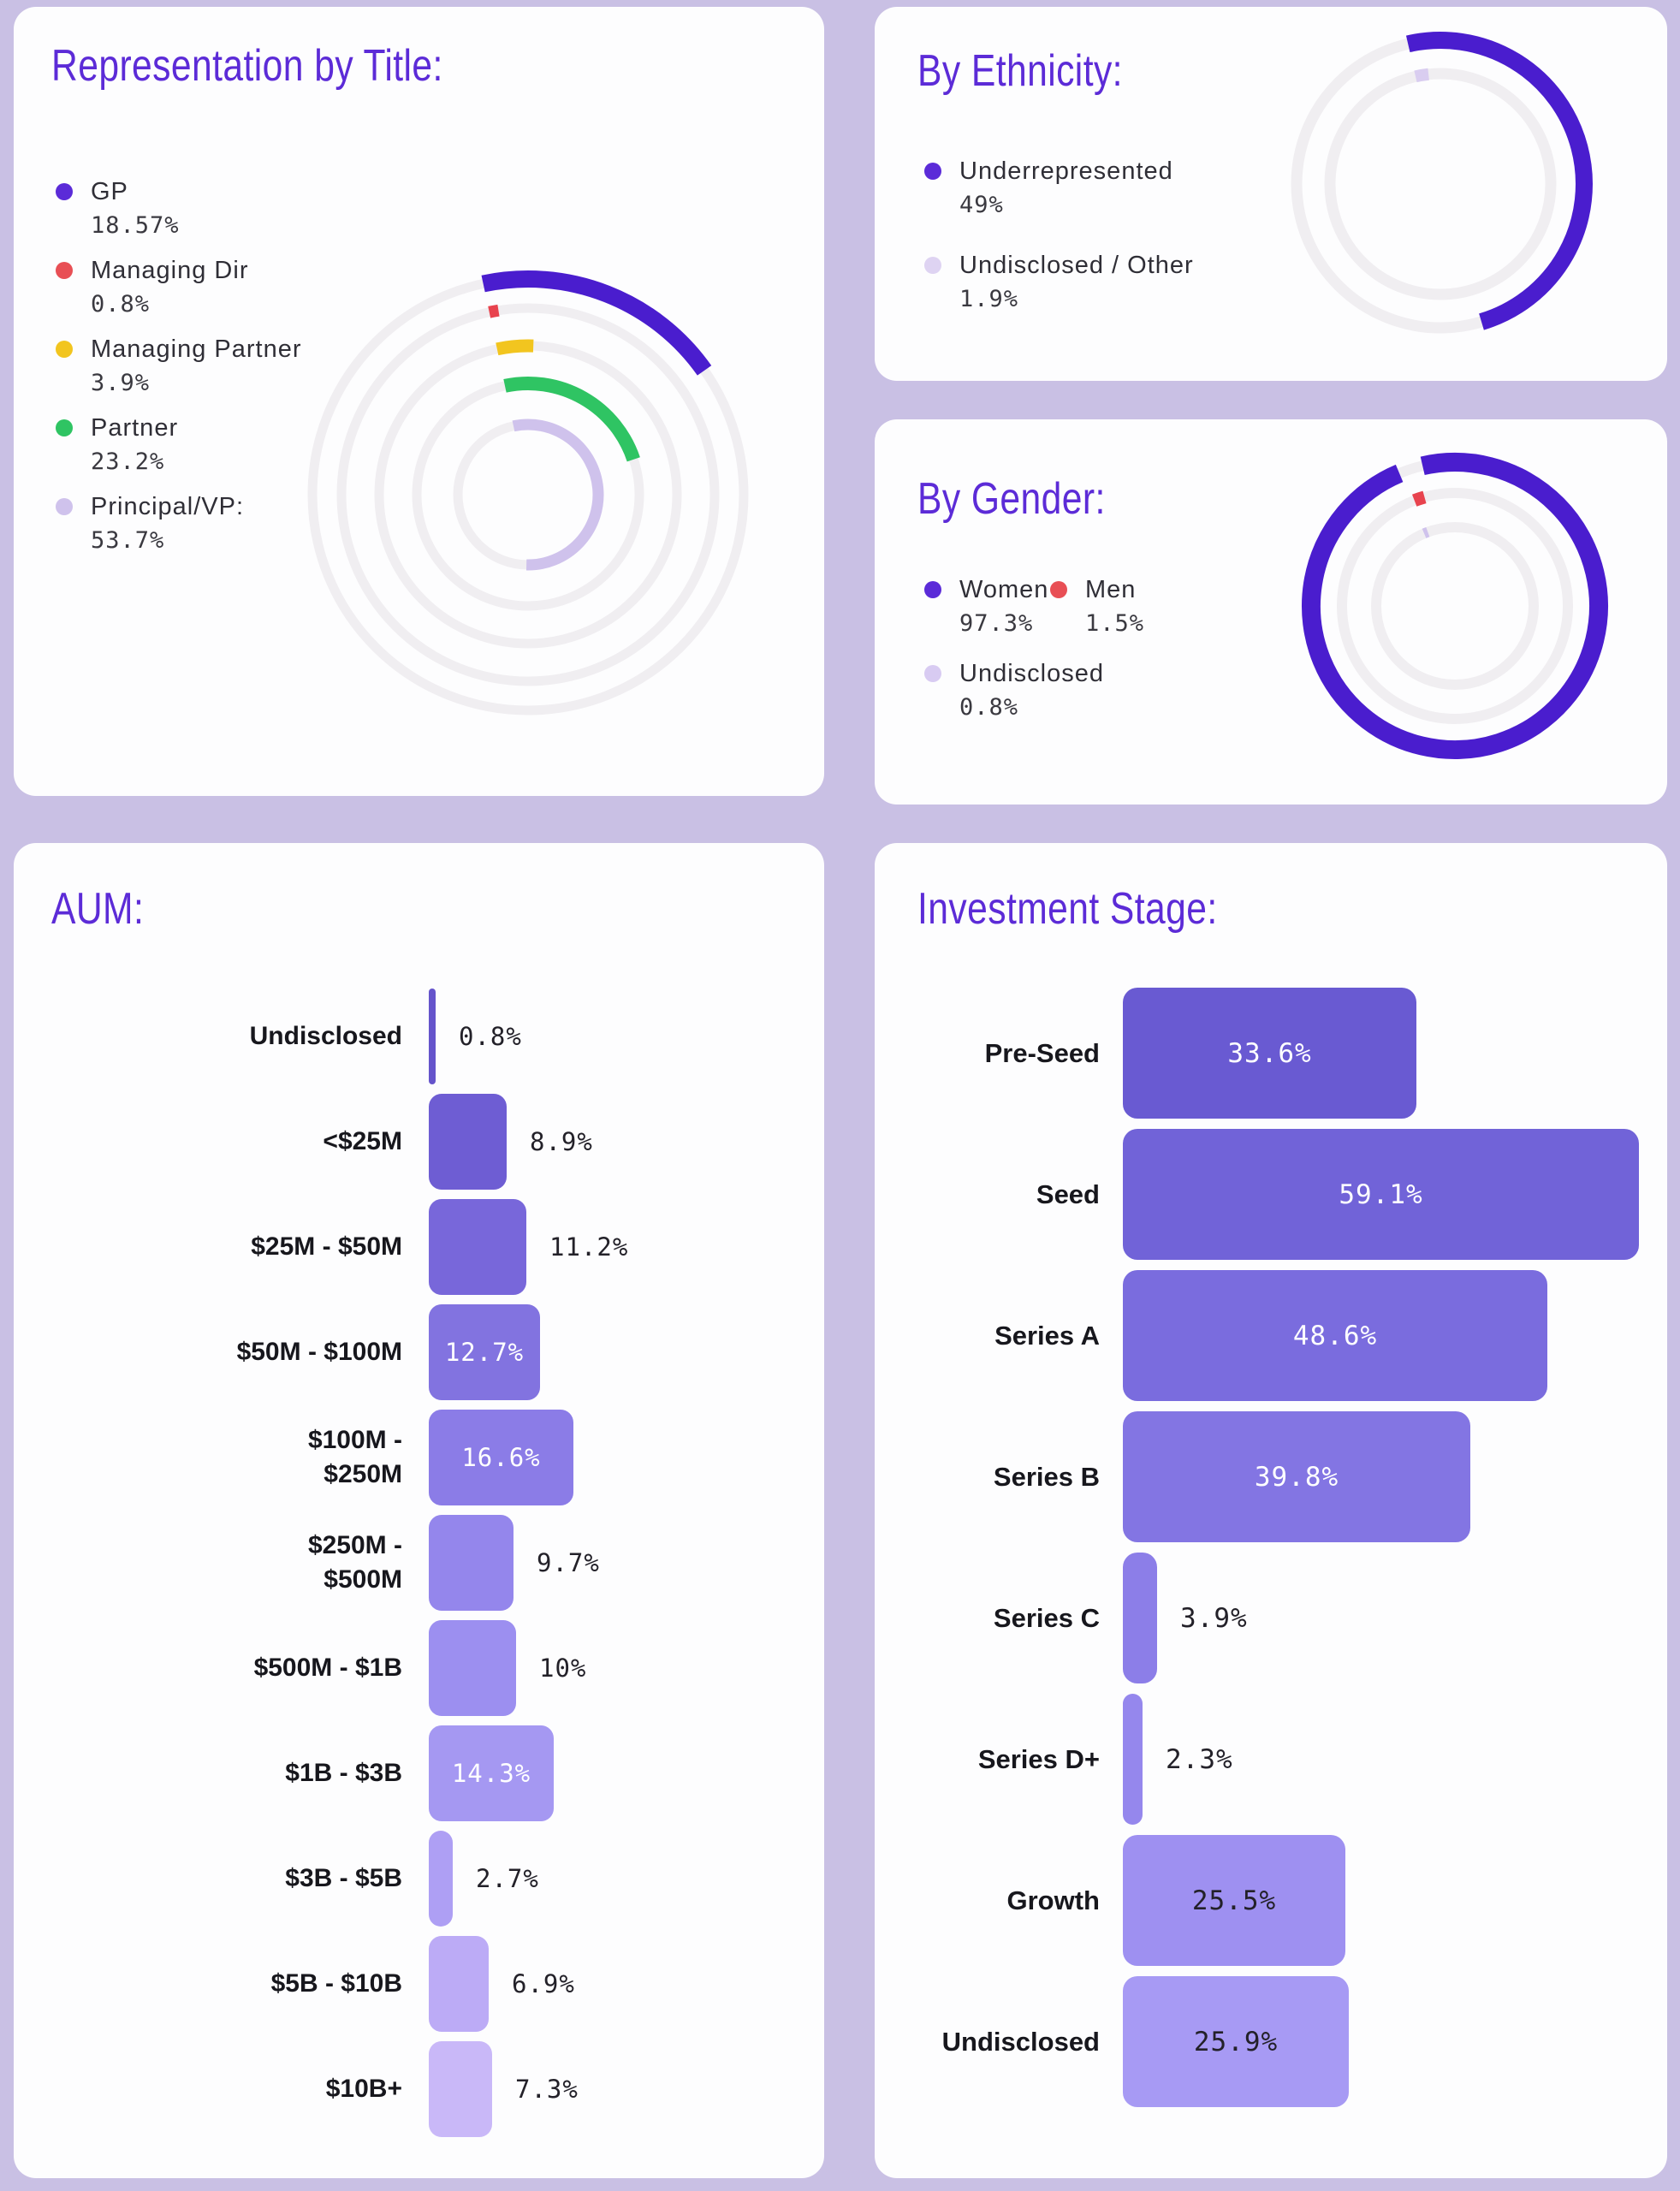 This screenshot has width=1680, height=2191. I want to click on bar-category-label: Seed, so click(1068, 1194).